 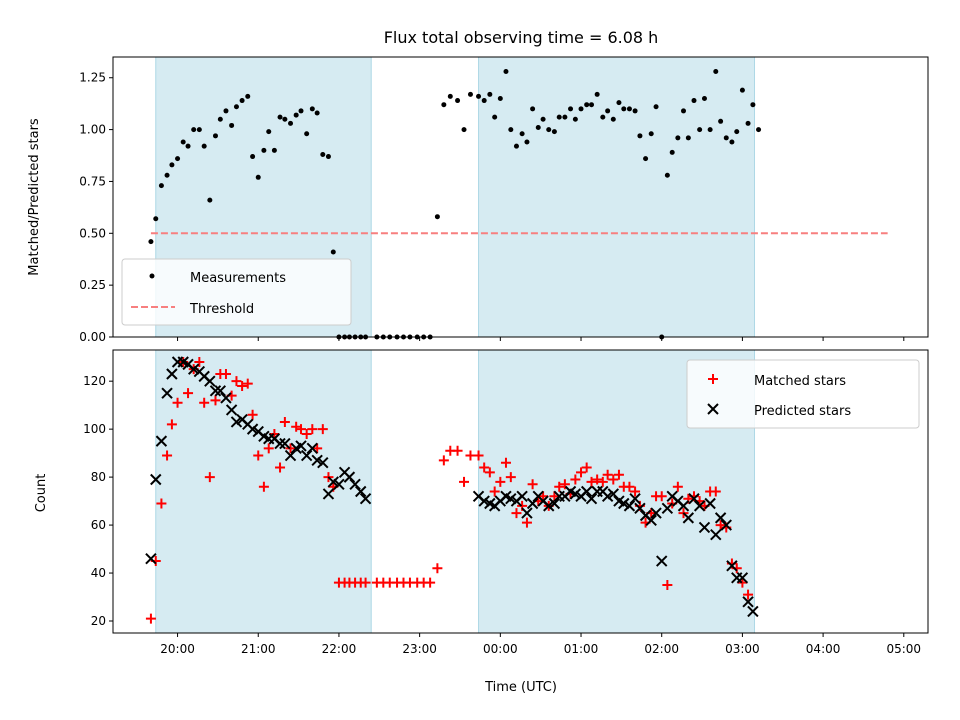 What do you see at coordinates (41, 493) in the screenshot?
I see `bottom-y-axis-label: Count` at bounding box center [41, 493].